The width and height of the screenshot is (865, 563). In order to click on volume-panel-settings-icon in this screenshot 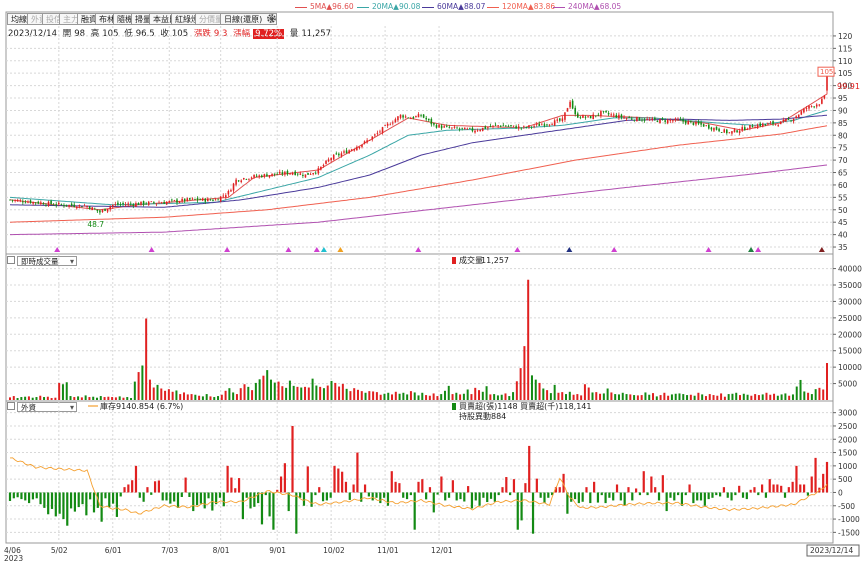, I will do `click(11, 260)`.